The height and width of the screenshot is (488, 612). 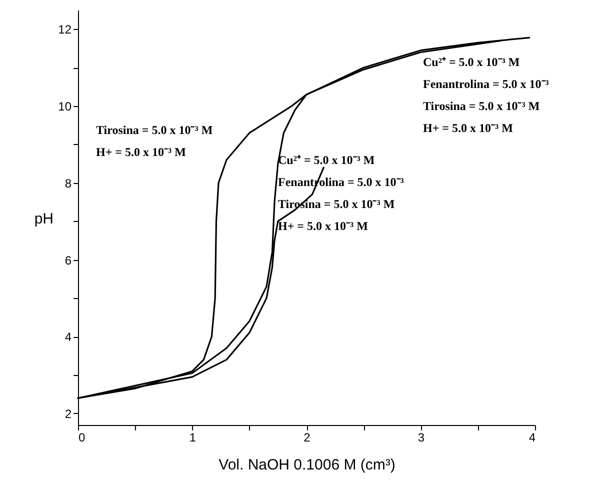 I want to click on y-tick-label: 4, so click(x=68, y=337).